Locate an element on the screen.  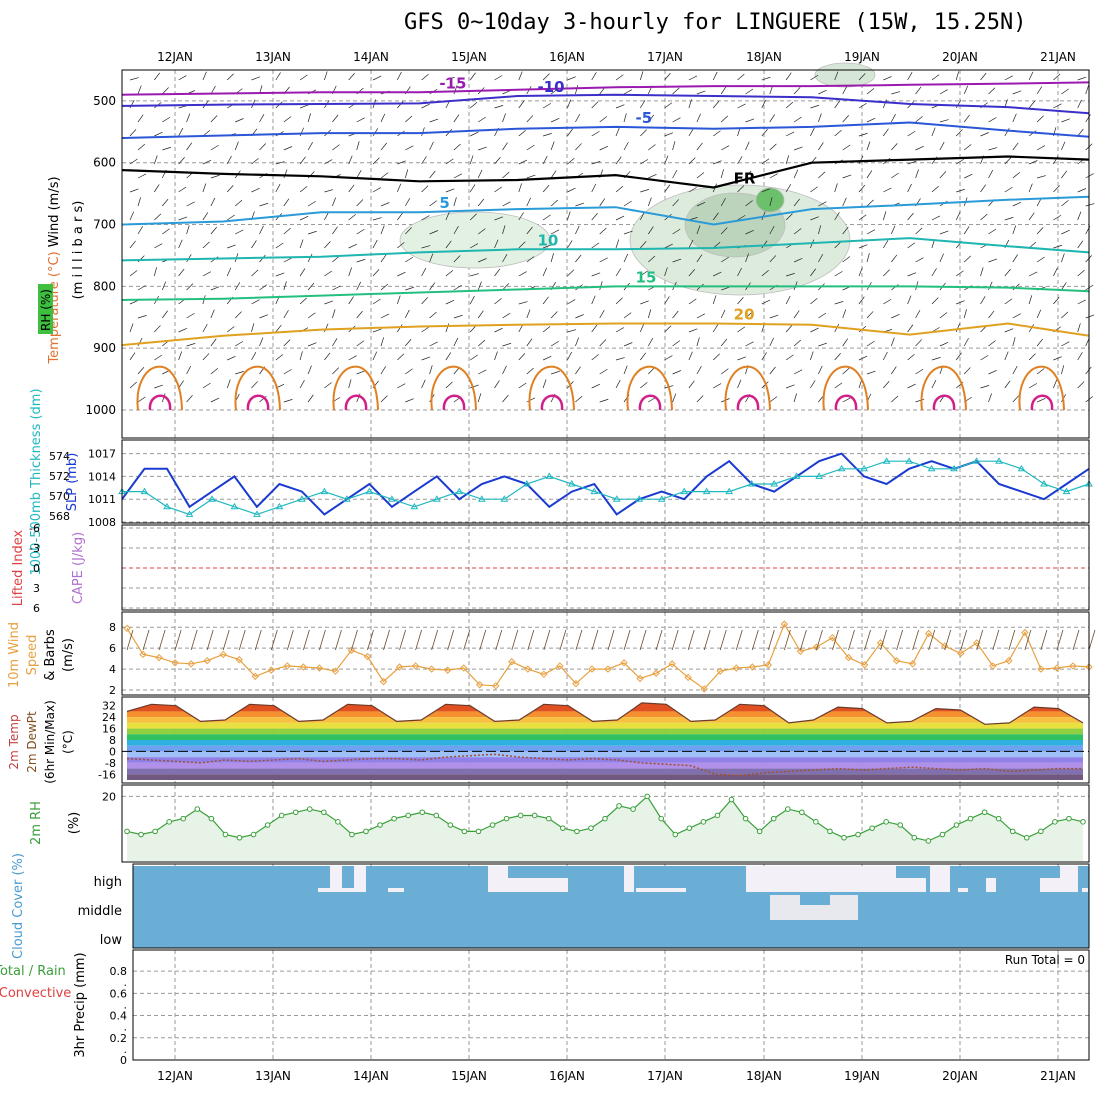
temp-line is located at coordinates (605, 713).